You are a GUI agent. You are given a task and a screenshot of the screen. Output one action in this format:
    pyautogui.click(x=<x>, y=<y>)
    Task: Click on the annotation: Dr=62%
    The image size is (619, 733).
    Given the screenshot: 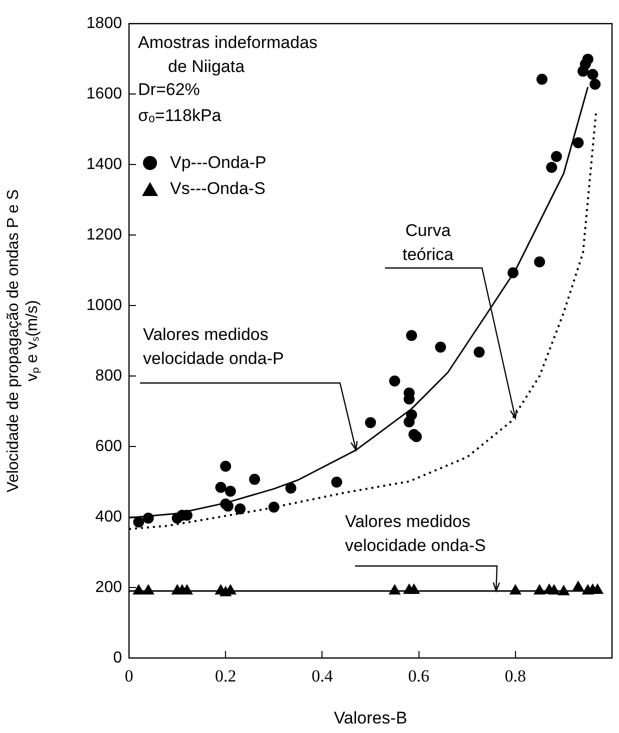 What is the action you would take?
    pyautogui.click(x=169, y=89)
    